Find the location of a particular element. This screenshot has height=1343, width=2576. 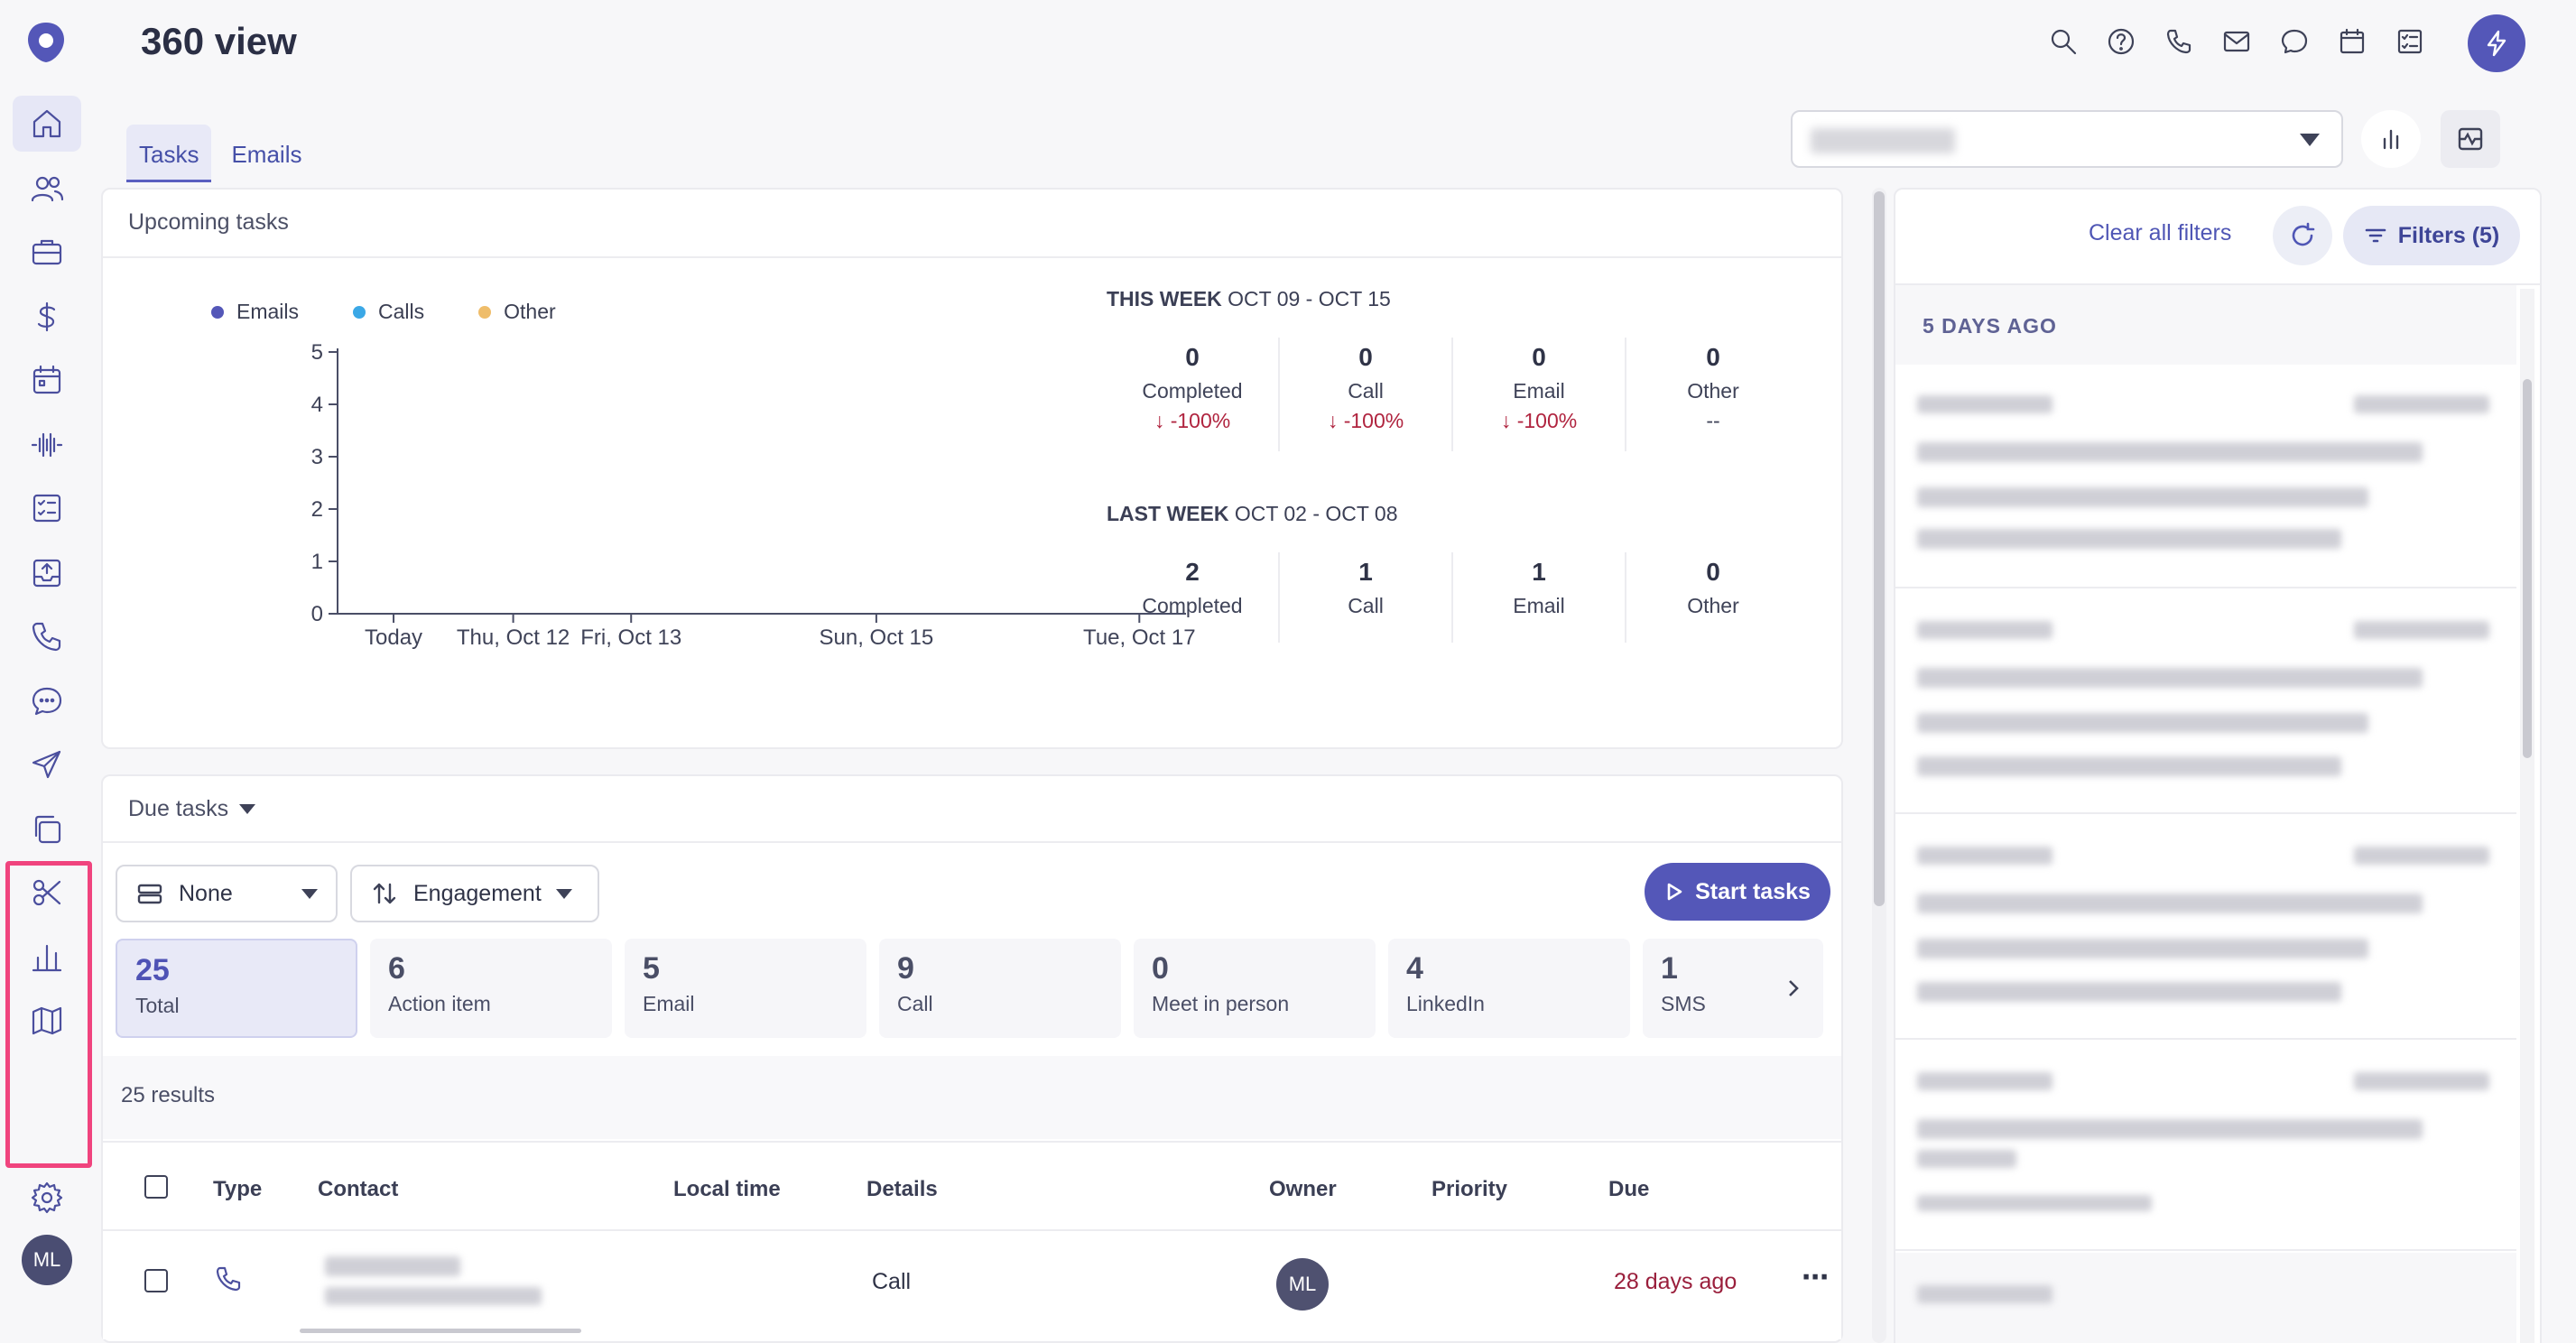

stat-change-value: -100% is located at coordinates (1374, 421).